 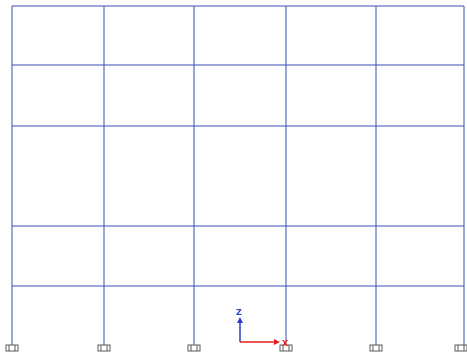 I want to click on vertical-axis-arrowhead, so click(x=240, y=320).